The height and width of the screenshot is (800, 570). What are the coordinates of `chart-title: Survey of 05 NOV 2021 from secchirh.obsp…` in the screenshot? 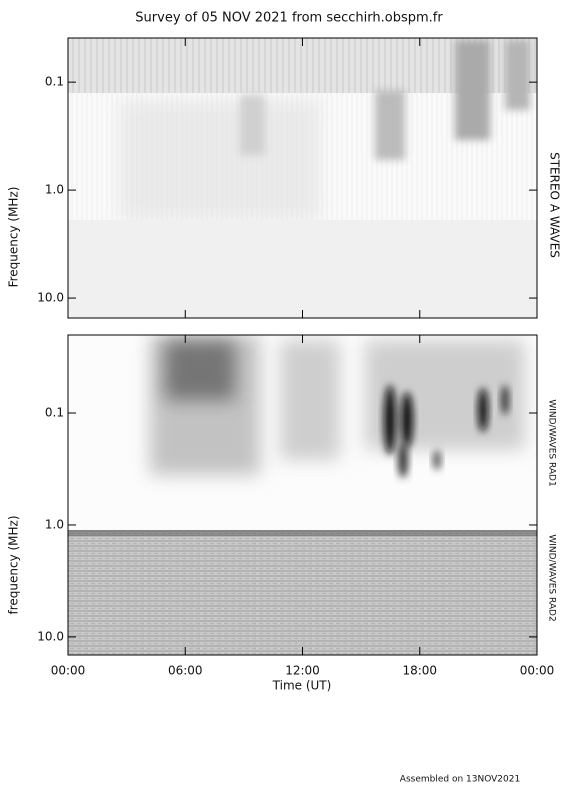 It's located at (289, 18).